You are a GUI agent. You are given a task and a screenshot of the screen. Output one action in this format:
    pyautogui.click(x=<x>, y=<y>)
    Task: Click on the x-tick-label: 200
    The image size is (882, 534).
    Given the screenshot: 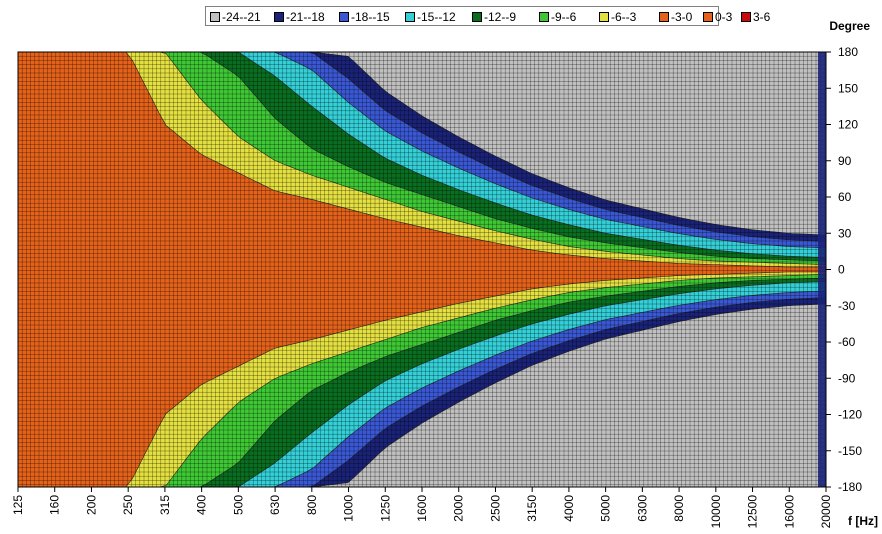 What is the action you would take?
    pyautogui.click(x=91, y=505)
    